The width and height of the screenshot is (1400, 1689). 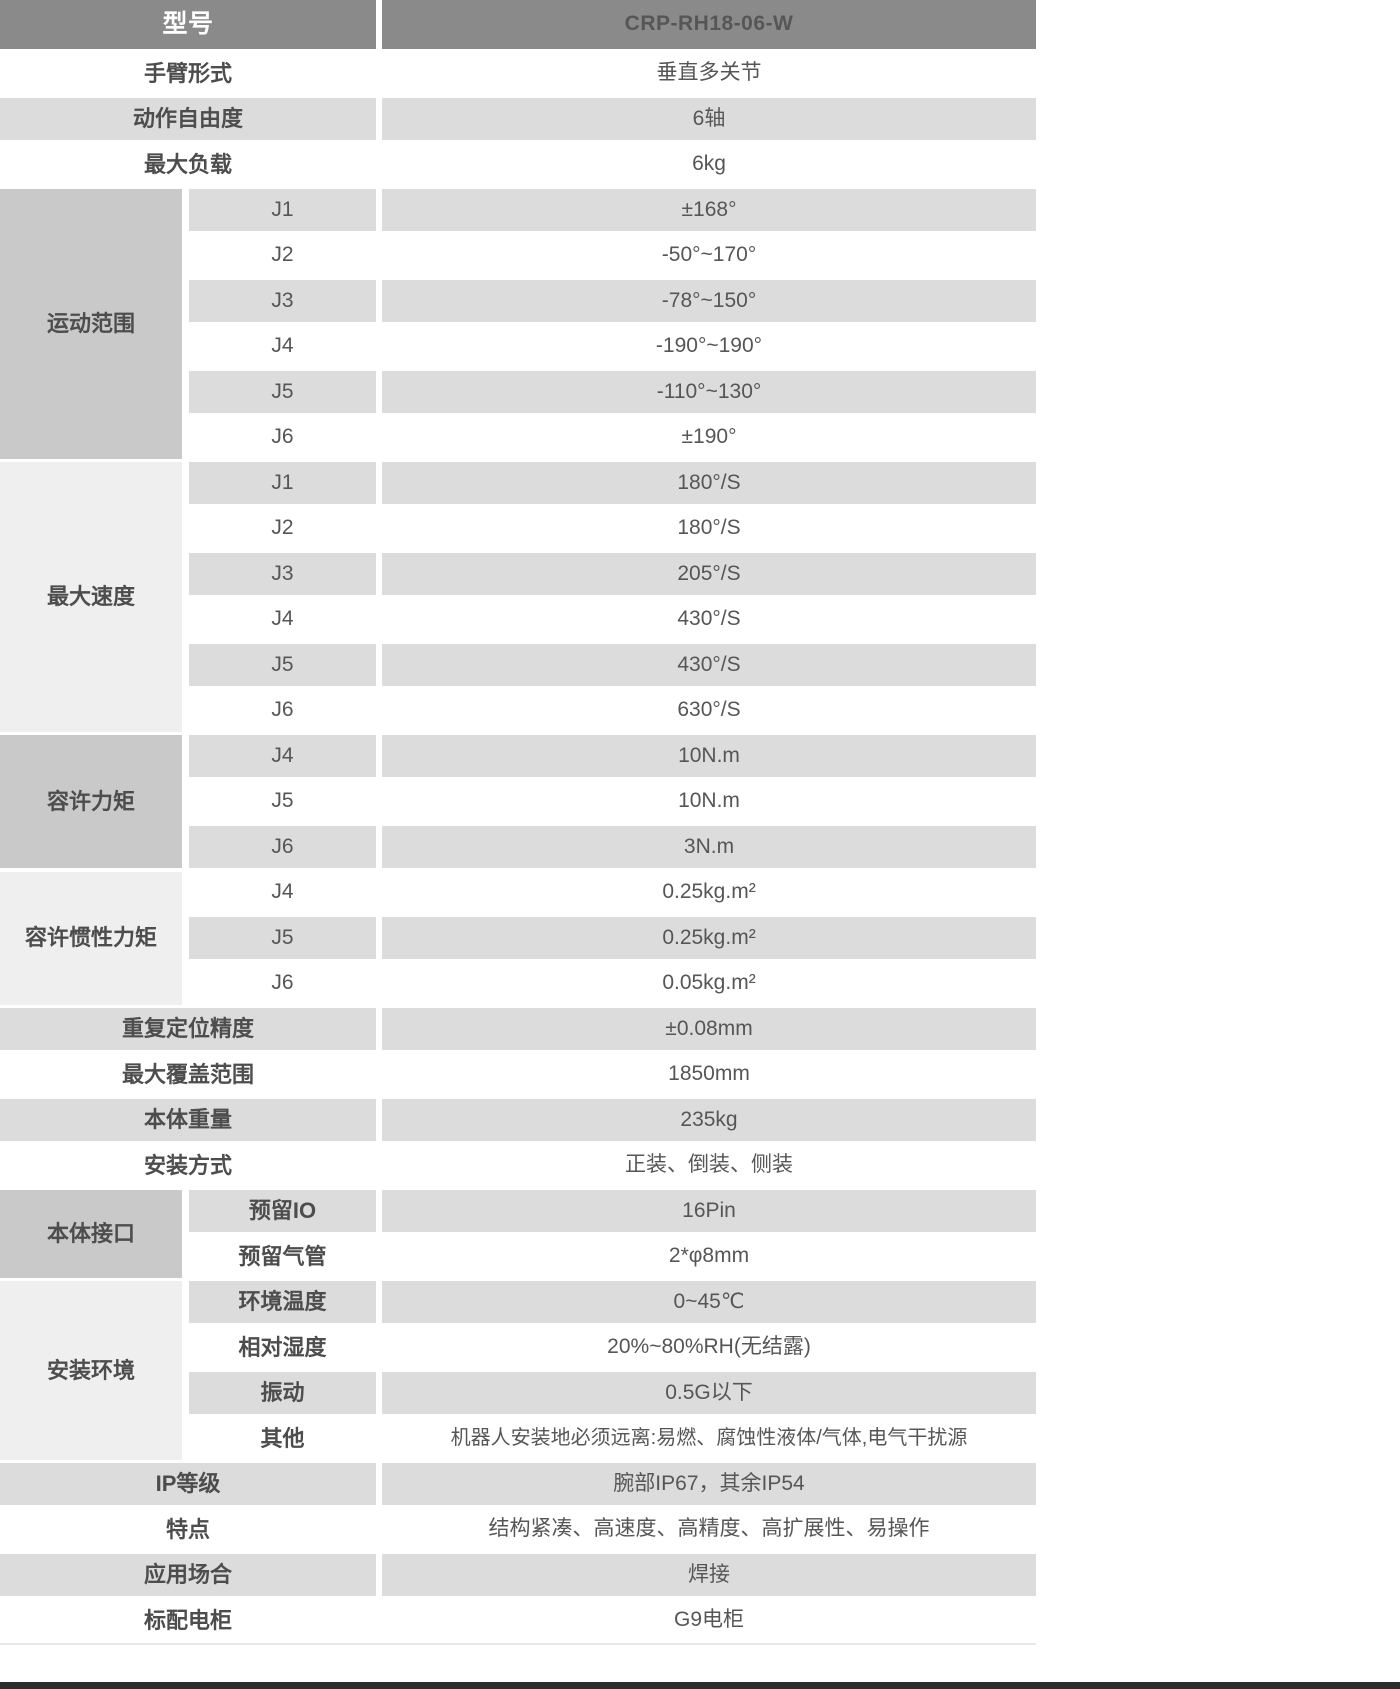 I want to click on spec-label-mounting: 安装方式, so click(x=188, y=1165).